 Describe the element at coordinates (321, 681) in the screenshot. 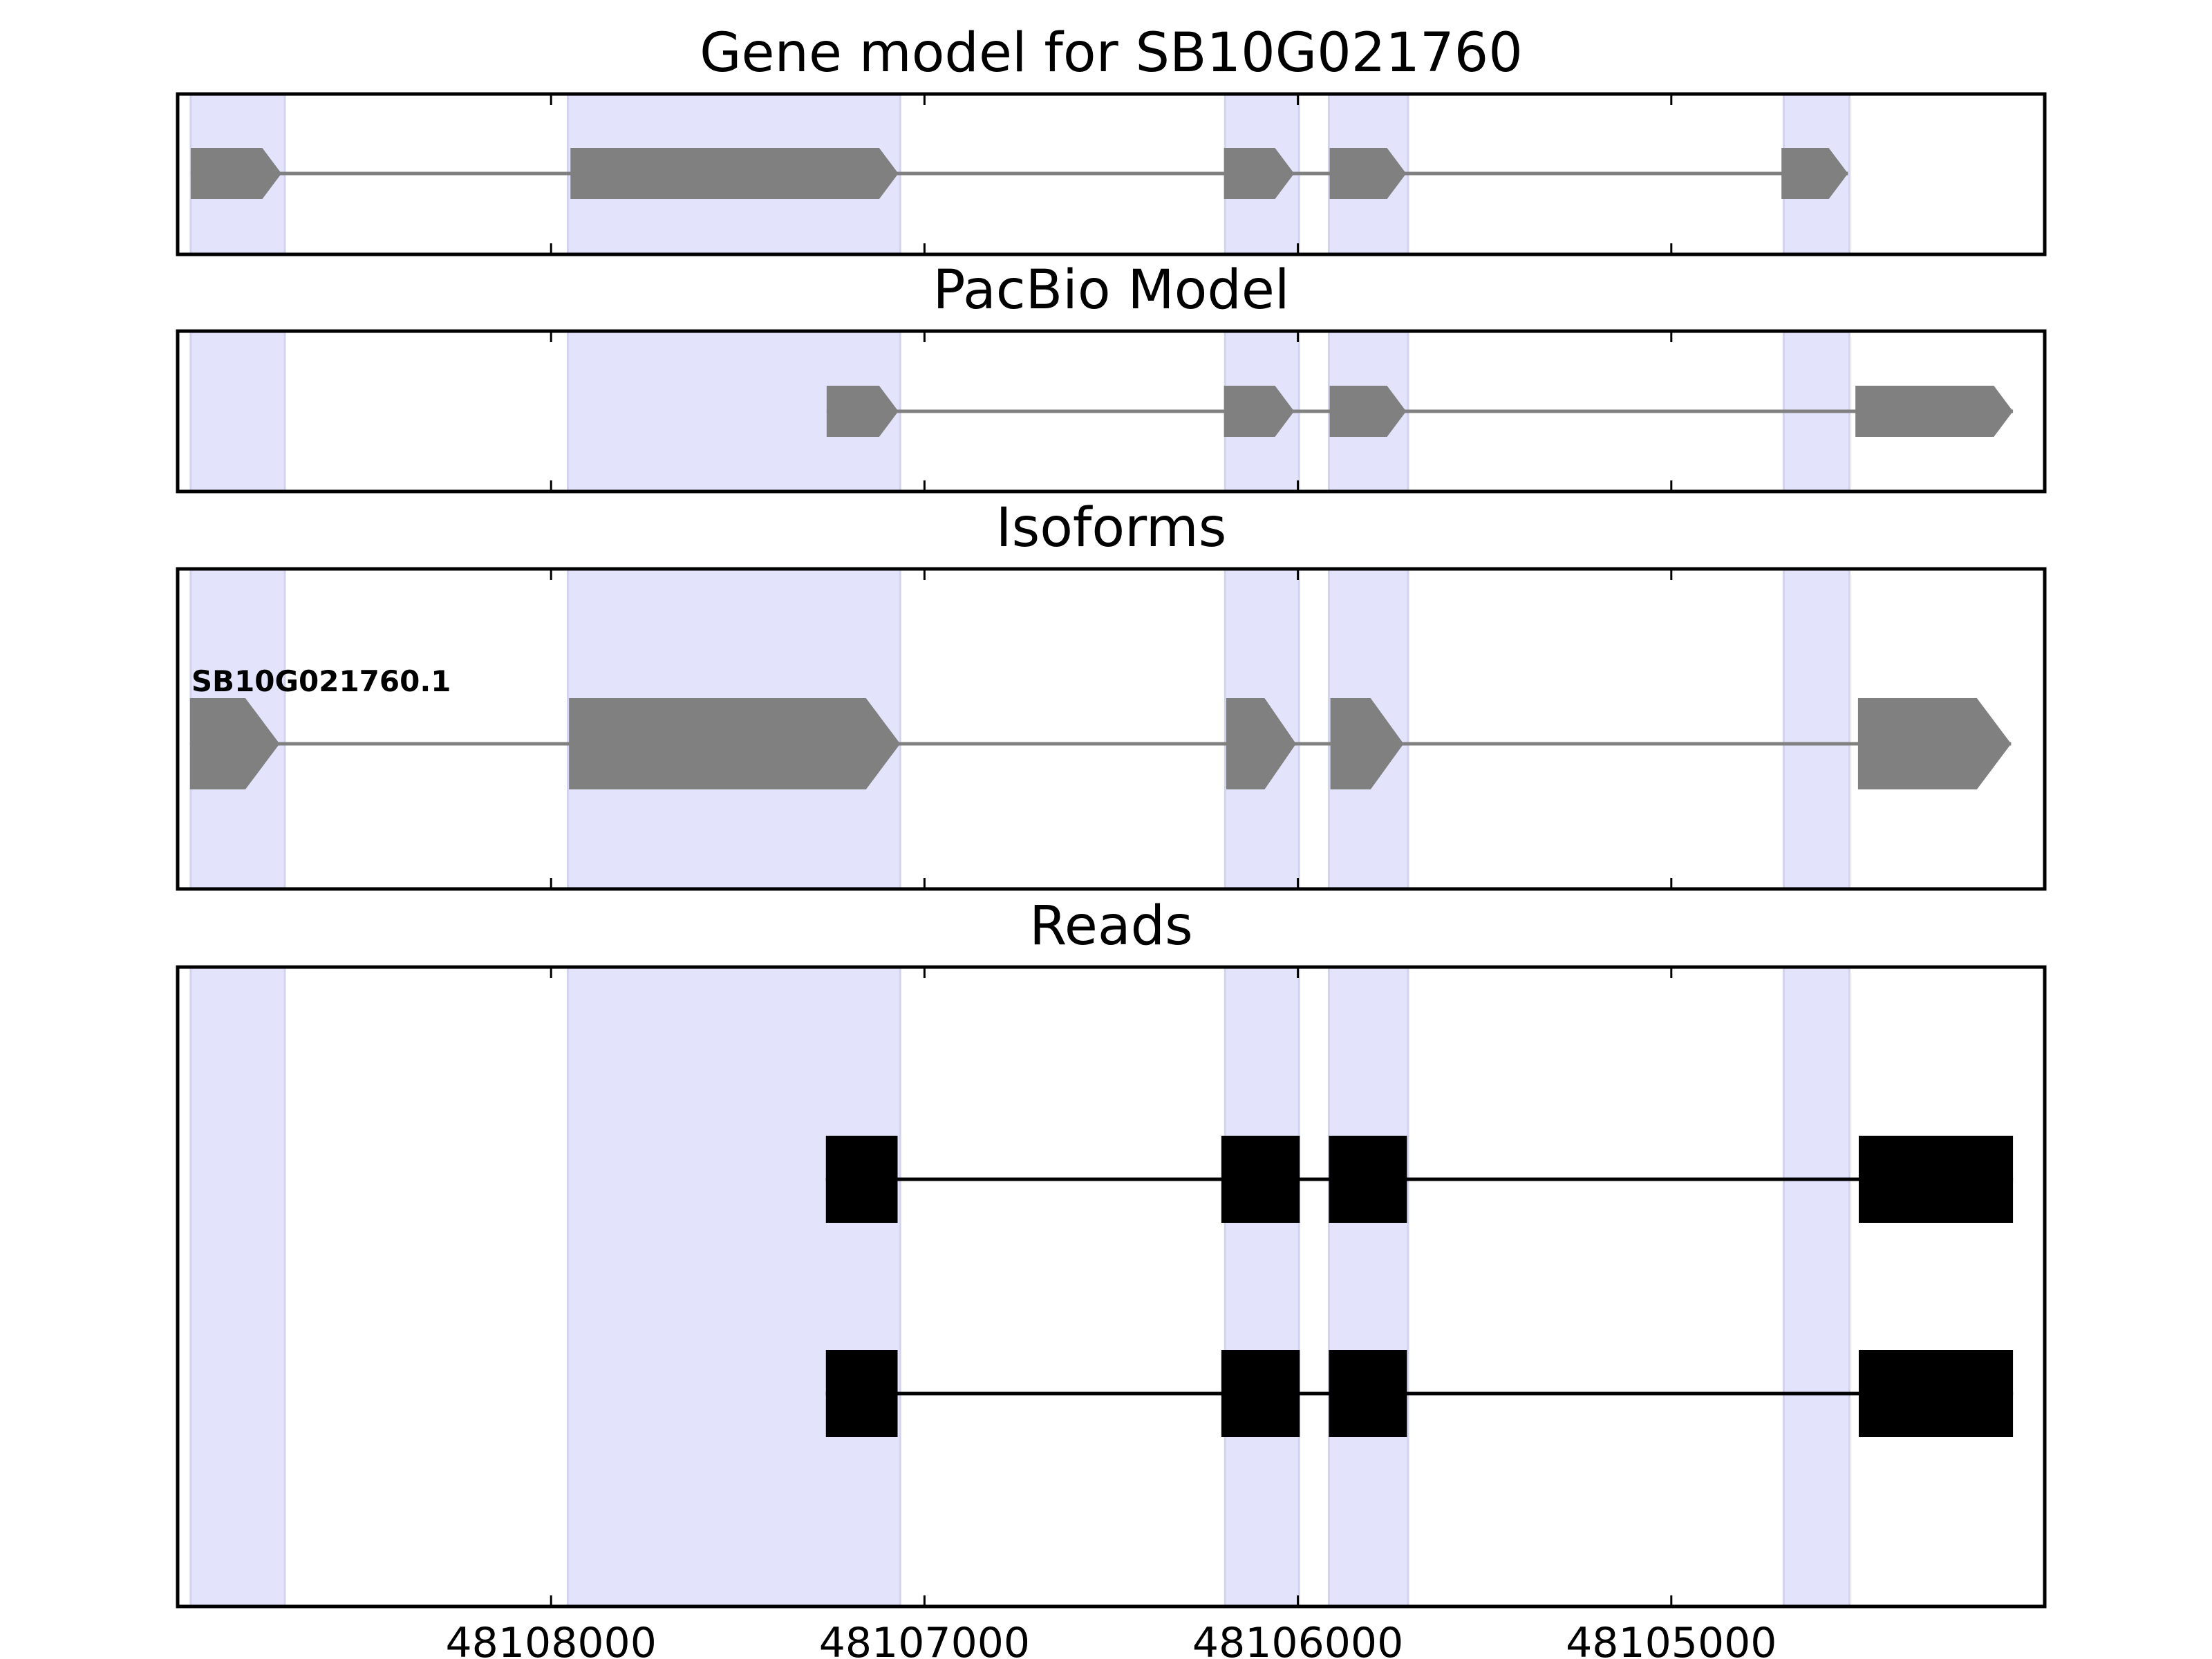

I see `isoform-label: SB10G021760.1` at that location.